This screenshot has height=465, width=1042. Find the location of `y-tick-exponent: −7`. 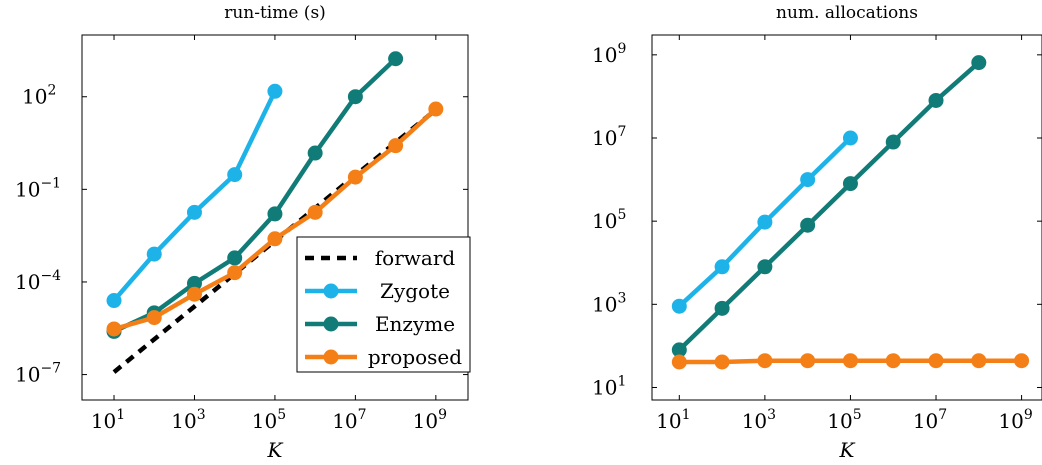

y-tick-exponent: −7 is located at coordinates (50, 369).